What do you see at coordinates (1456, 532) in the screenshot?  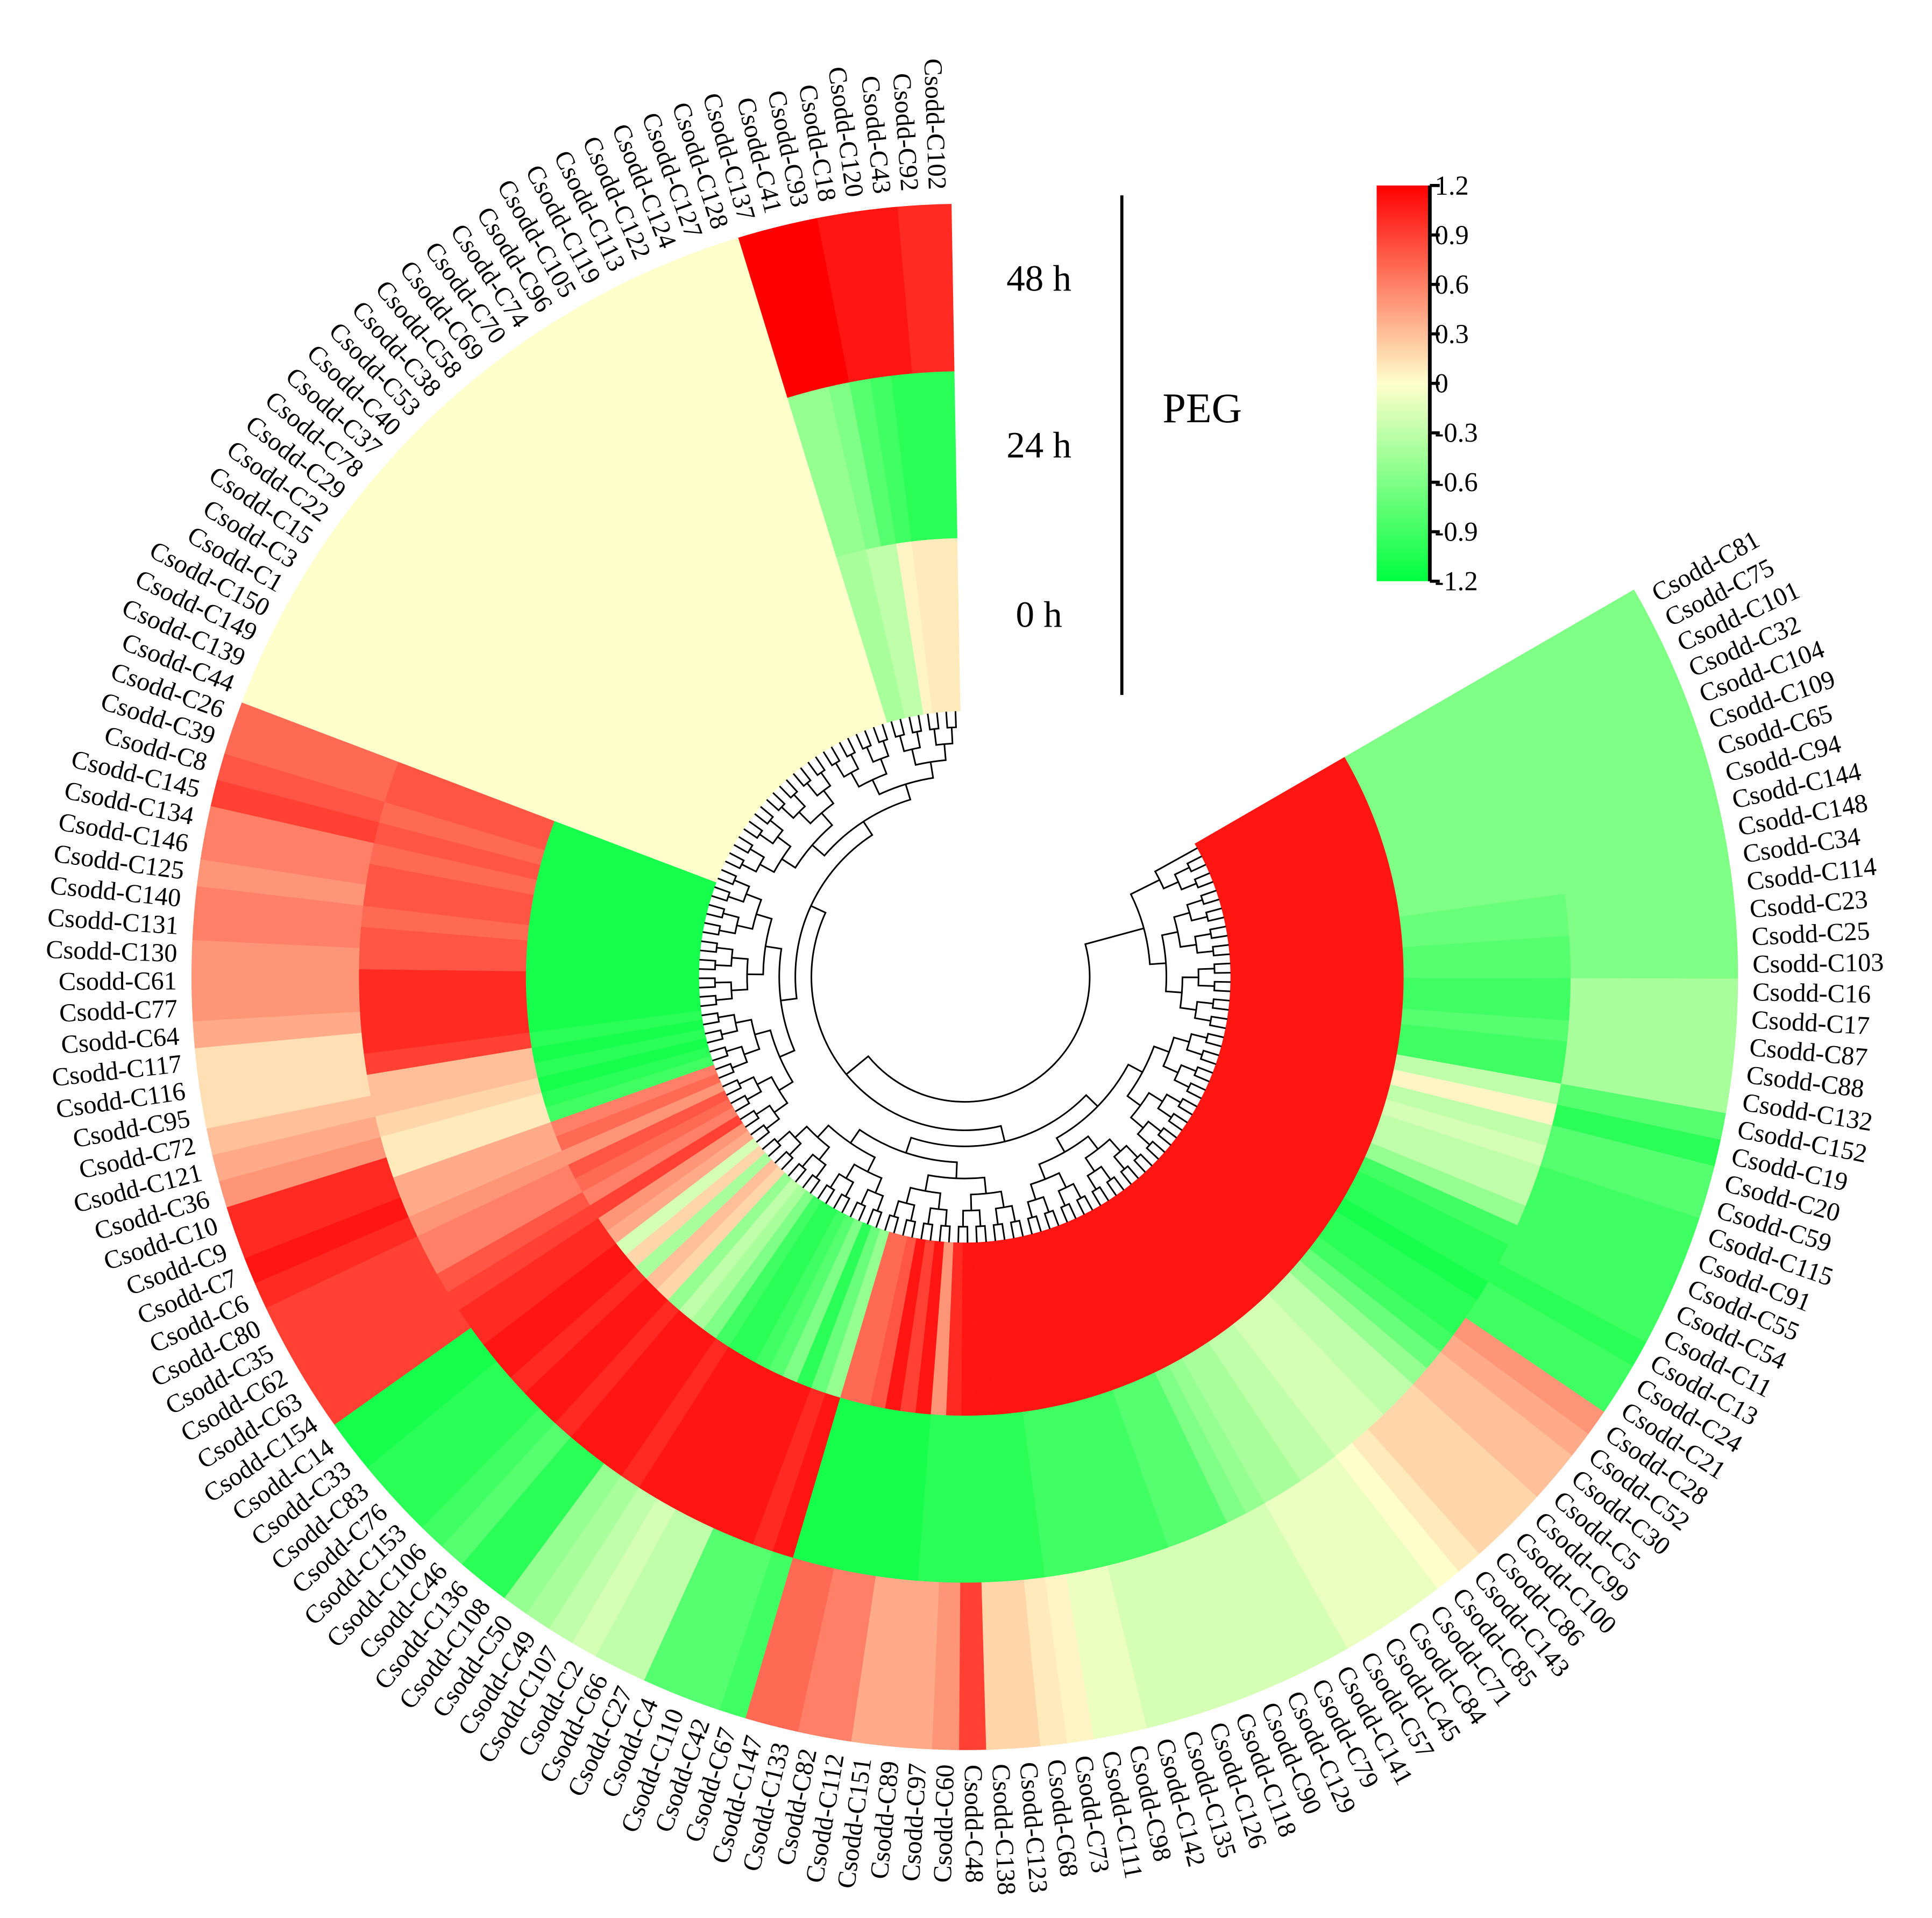 I see `colorbar-tick-label: -0.9` at bounding box center [1456, 532].